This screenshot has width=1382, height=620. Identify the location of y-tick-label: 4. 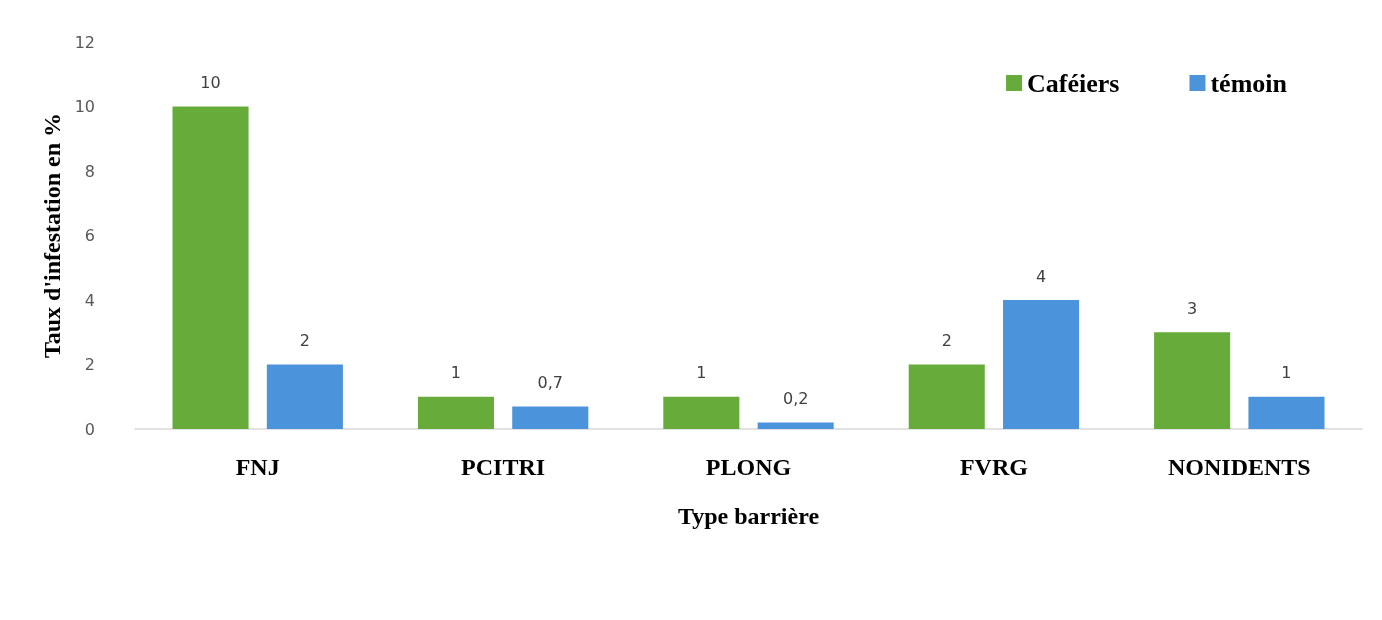
(89, 300).